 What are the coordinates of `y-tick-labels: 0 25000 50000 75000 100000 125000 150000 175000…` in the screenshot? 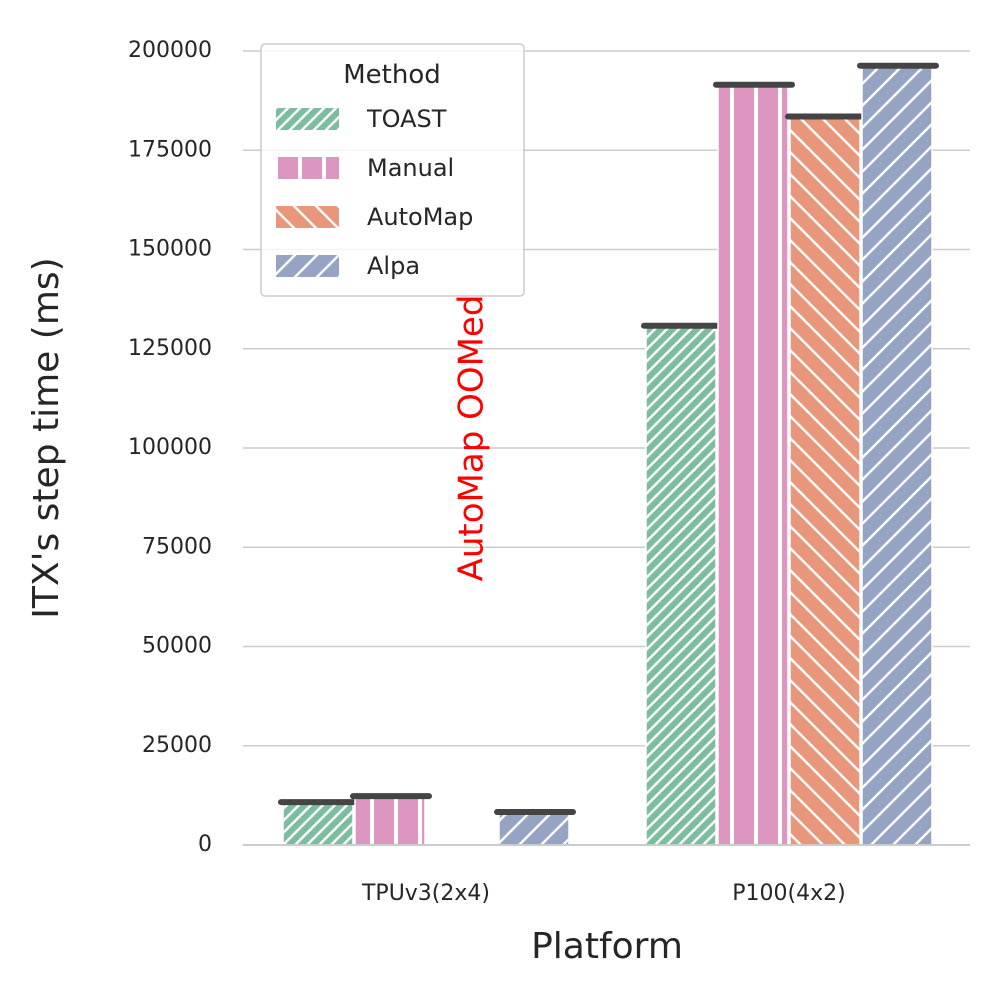 It's located at (170, 447).